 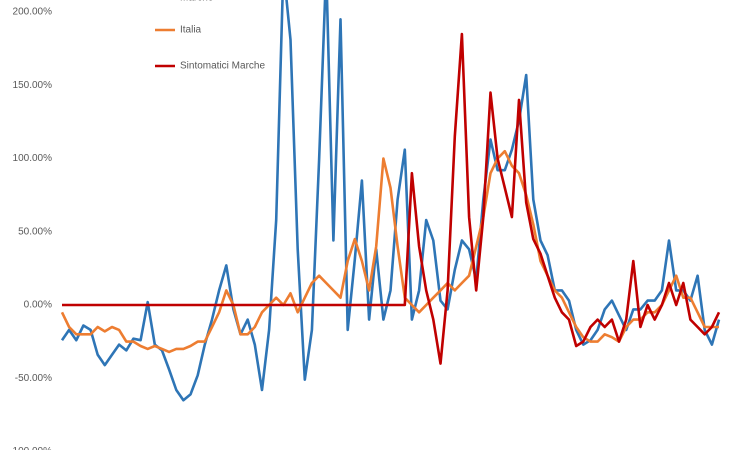 What do you see at coordinates (35, 231) in the screenshot?
I see `y-tick-label: 50.00%` at bounding box center [35, 231].